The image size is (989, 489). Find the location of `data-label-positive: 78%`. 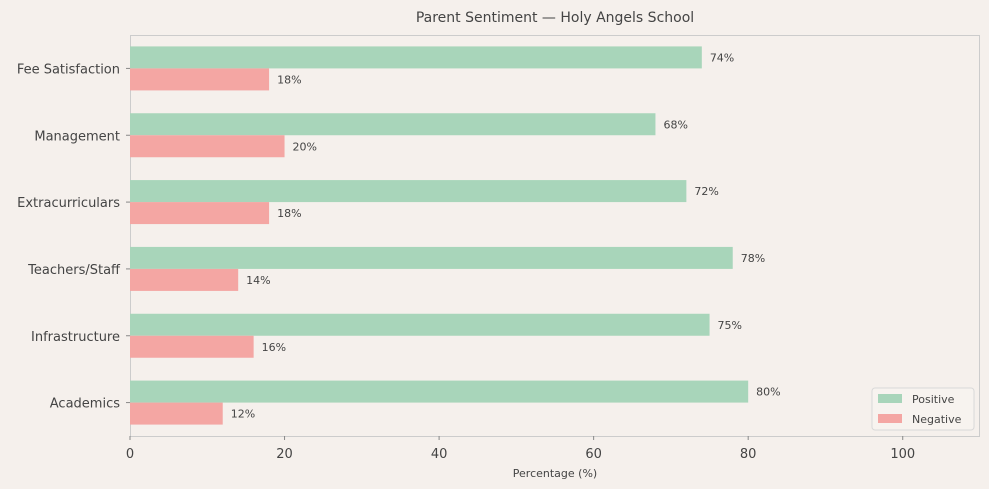

data-label-positive: 78% is located at coordinates (753, 258).